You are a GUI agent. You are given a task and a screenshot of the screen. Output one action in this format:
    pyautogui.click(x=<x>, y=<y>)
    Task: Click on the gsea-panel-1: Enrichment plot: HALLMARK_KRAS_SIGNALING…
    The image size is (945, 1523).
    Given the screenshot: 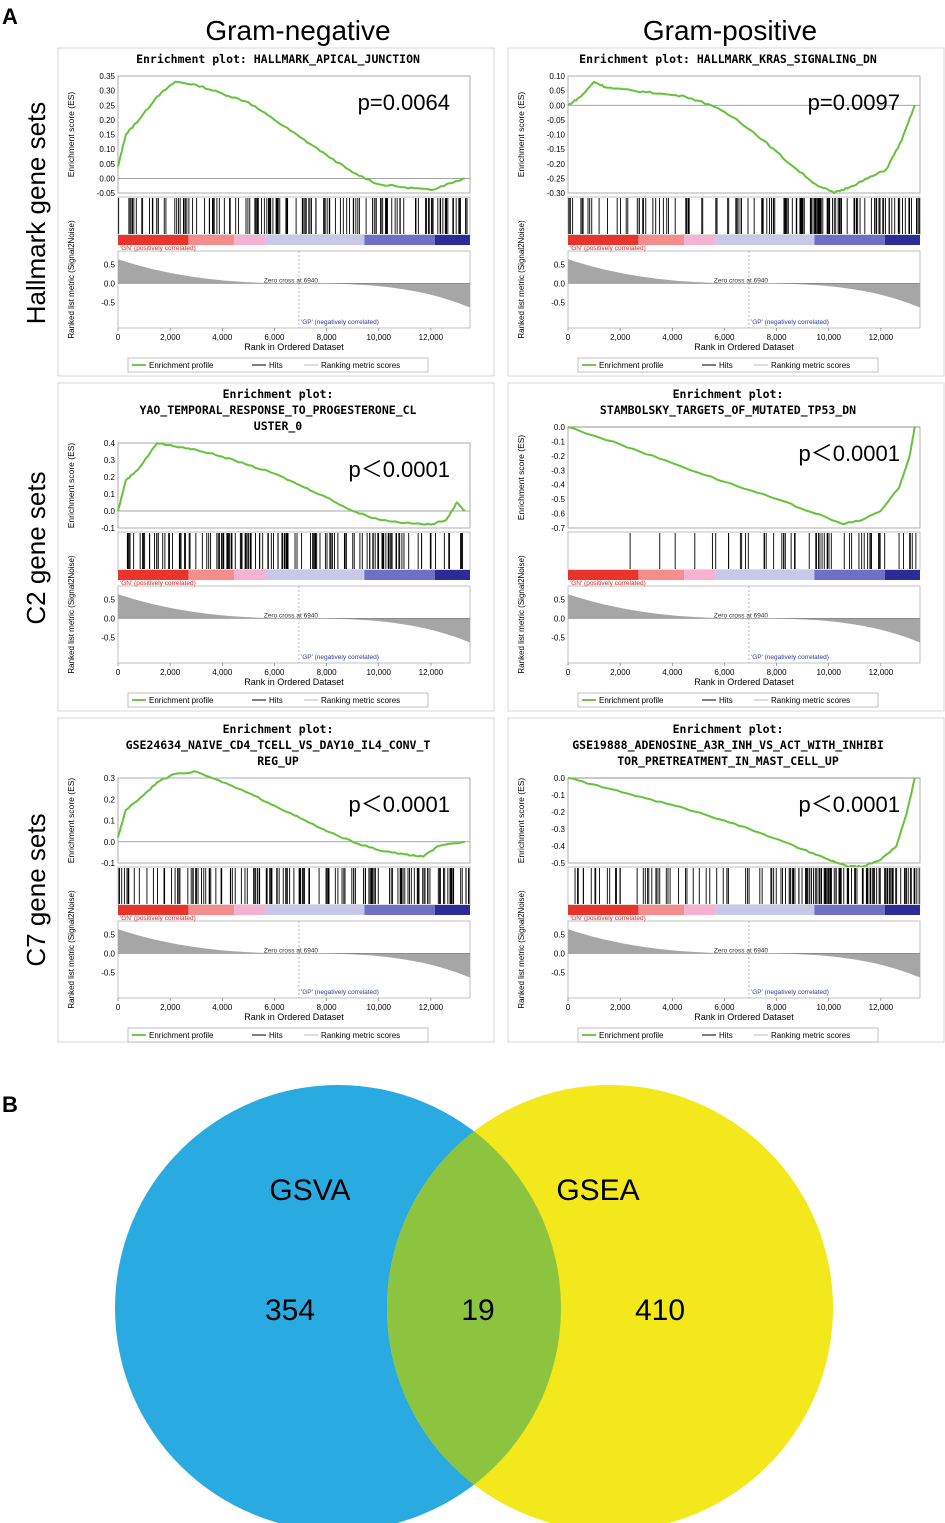 What is the action you would take?
    pyautogui.click(x=726, y=212)
    